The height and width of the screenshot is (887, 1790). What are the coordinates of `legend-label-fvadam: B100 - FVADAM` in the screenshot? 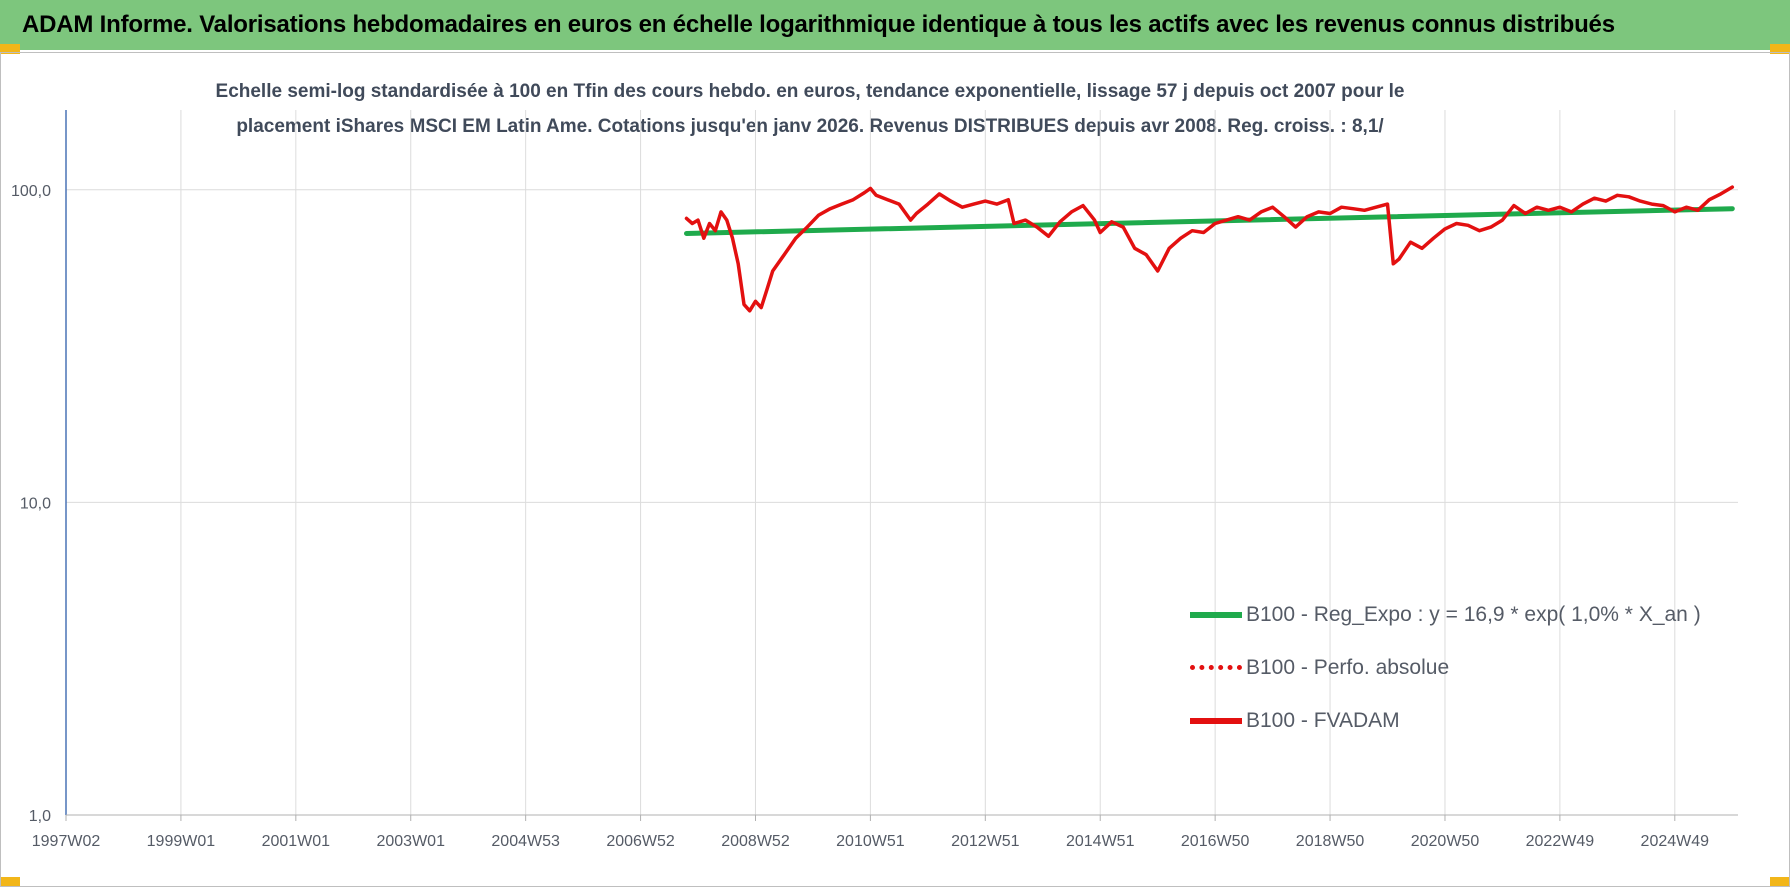 It's located at (1323, 720).